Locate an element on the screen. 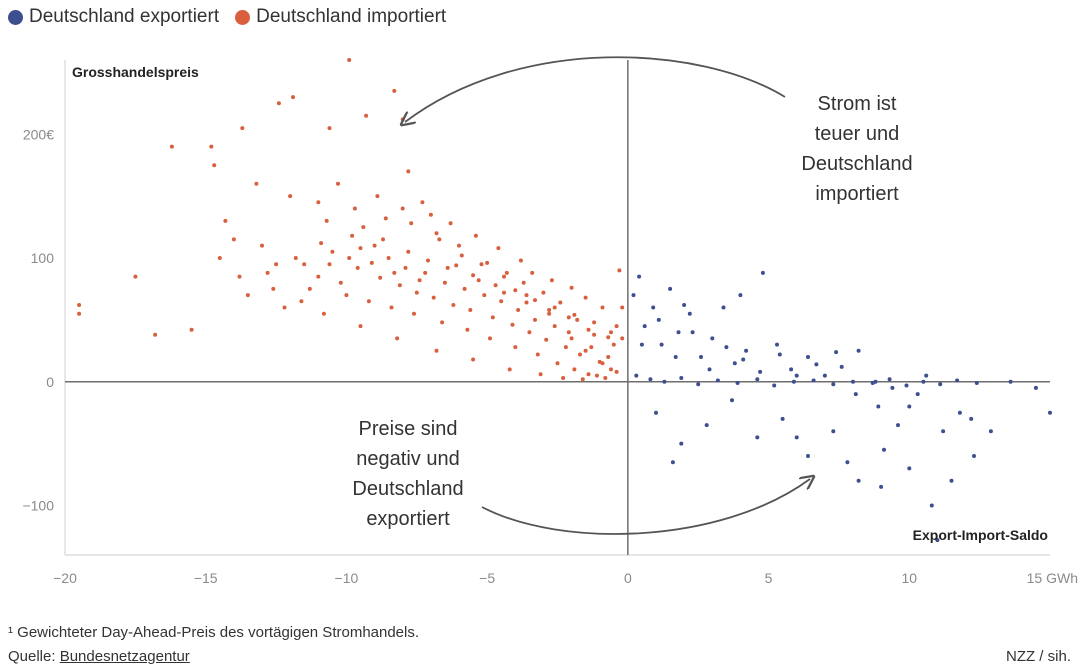  legend-label-import: Deutschland importiert is located at coordinates (351, 16).